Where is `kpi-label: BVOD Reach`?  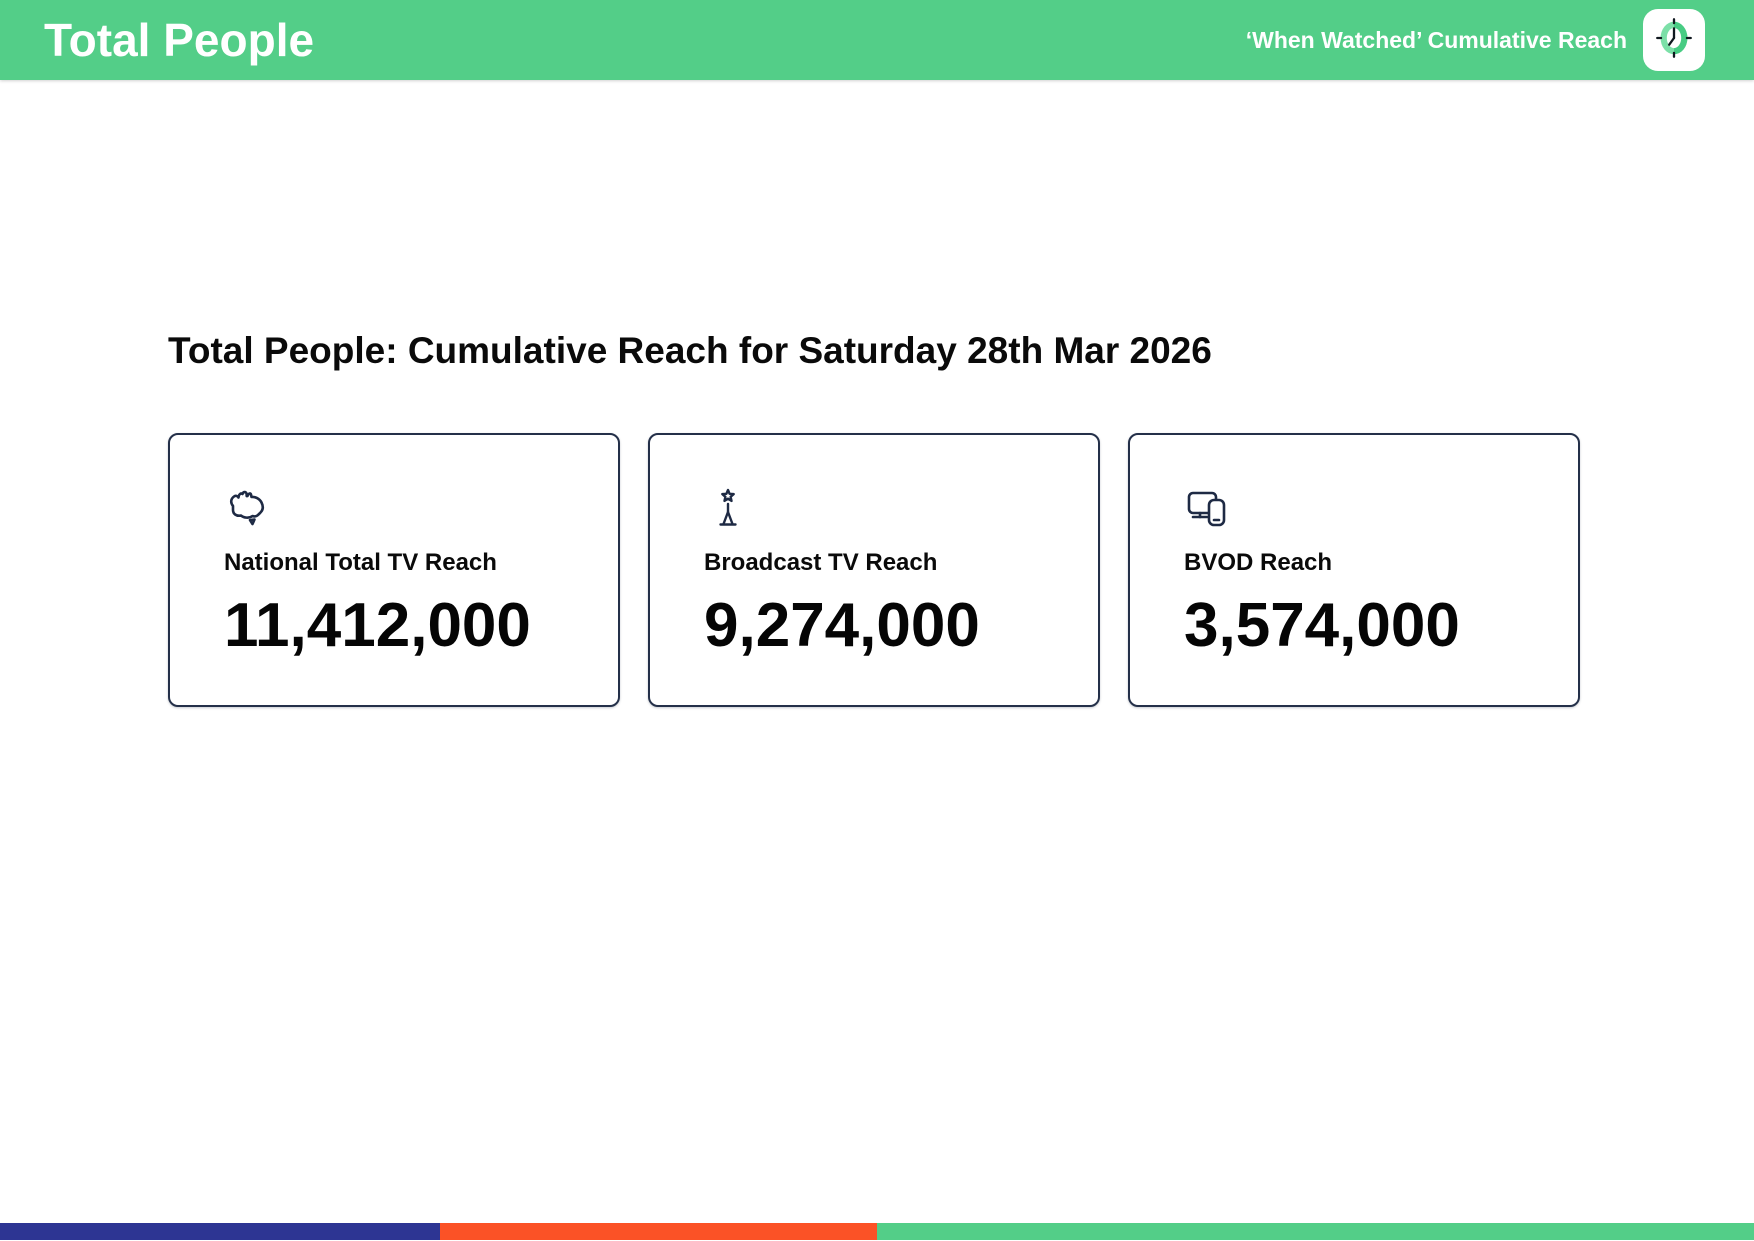
kpi-label: BVOD Reach is located at coordinates (1258, 562).